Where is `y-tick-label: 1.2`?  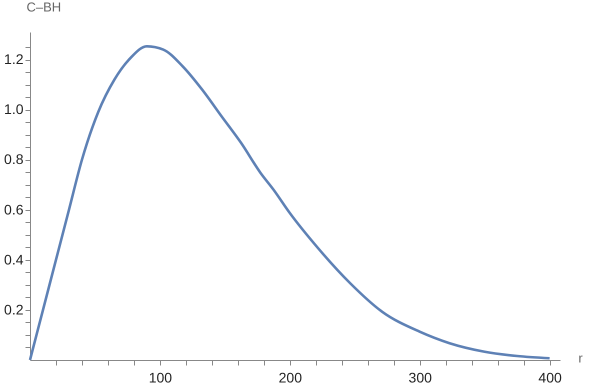
y-tick-label: 1.2 is located at coordinates (14, 59).